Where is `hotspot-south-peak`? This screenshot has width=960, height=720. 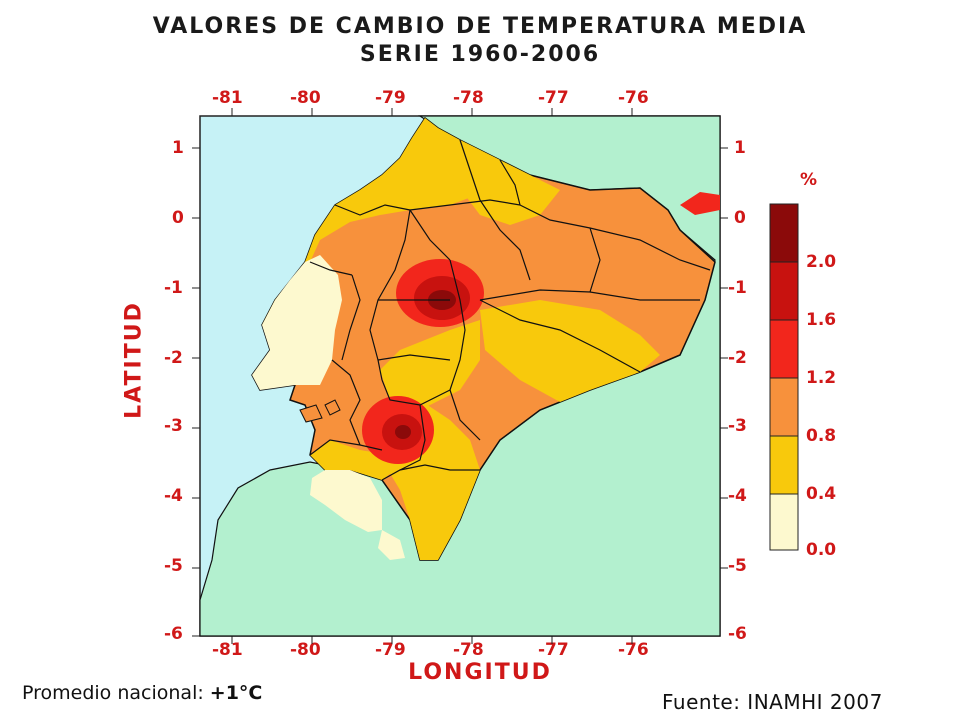 hotspot-south-peak is located at coordinates (403, 432).